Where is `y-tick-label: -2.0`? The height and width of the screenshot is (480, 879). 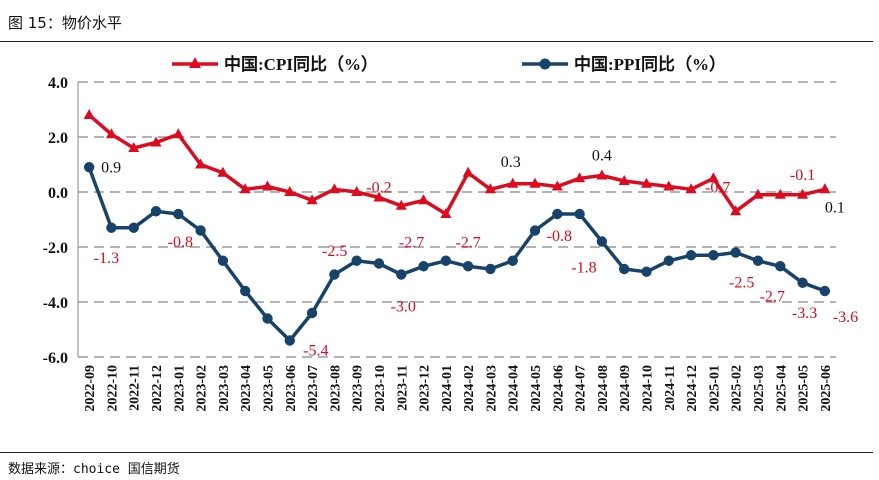 y-tick-label: -2.0 is located at coordinates (55, 248).